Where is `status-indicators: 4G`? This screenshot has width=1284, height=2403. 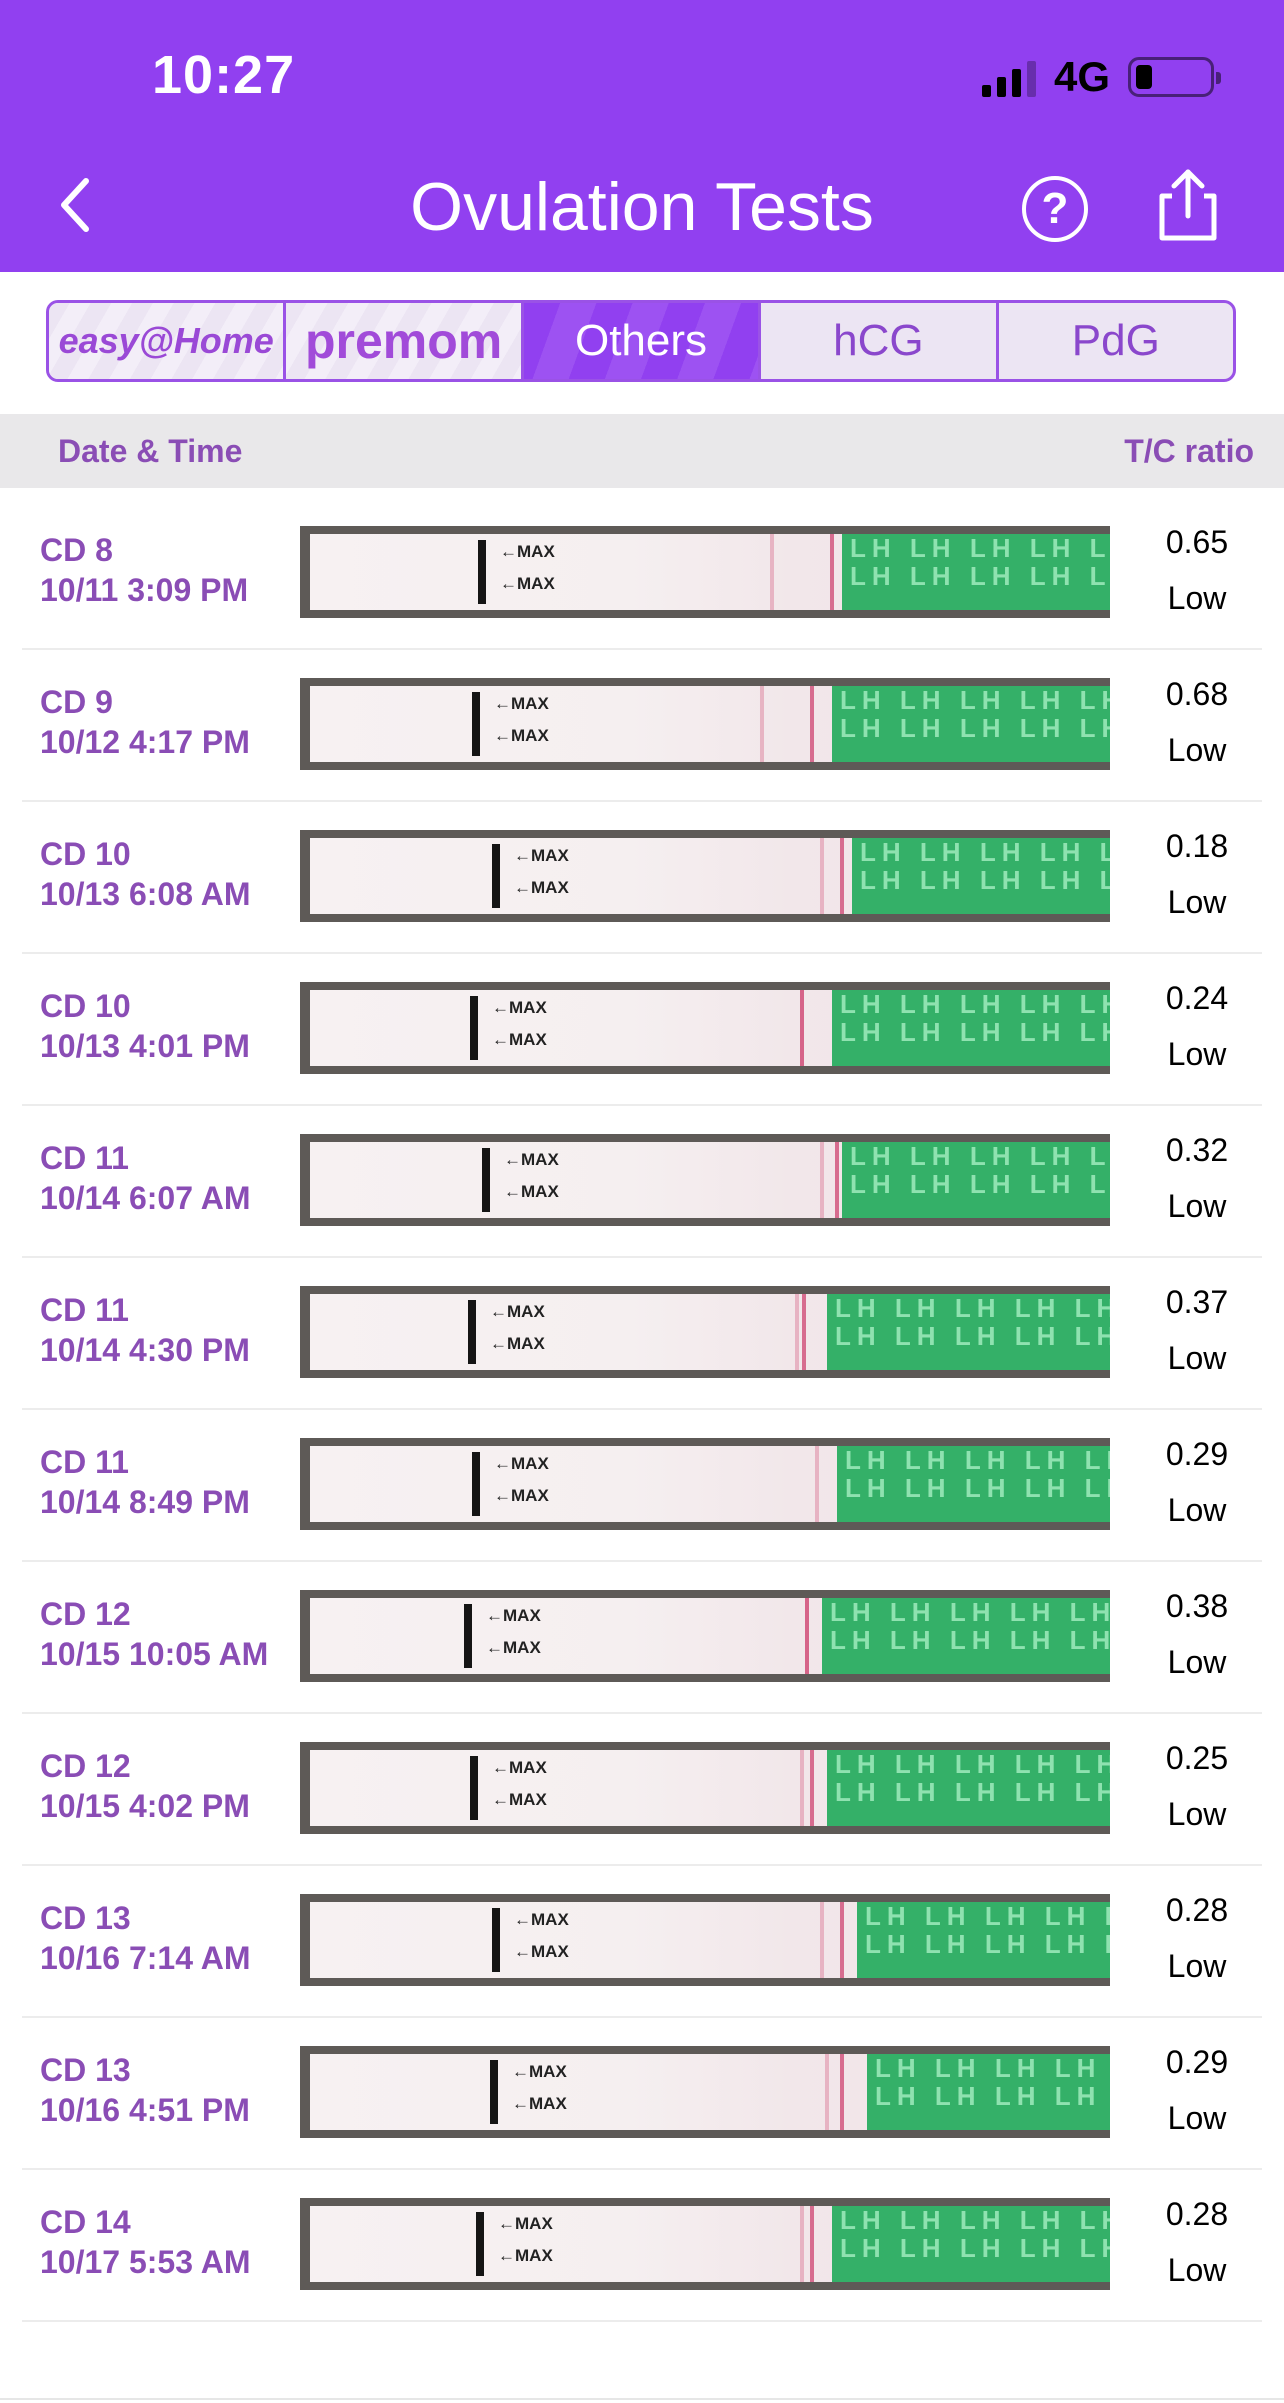 status-indicators: 4G is located at coordinates (1101, 77).